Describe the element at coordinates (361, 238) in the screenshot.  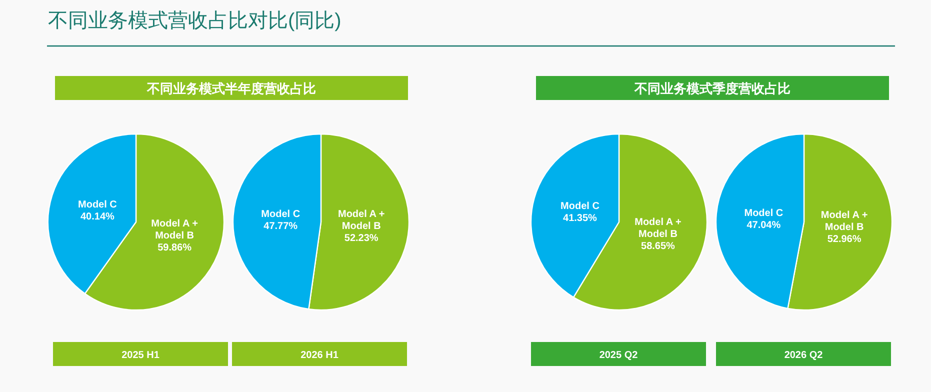
I see `data-label: 52.23%` at that location.